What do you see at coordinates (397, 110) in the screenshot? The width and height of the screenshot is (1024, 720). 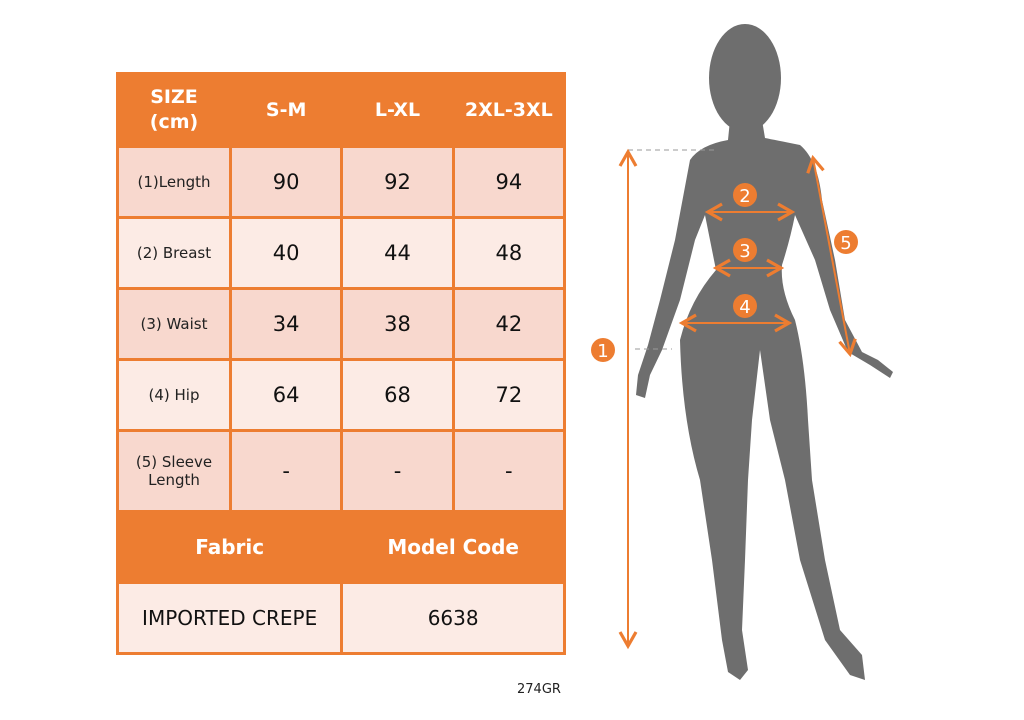 I see `size-header-lxl: L-XL` at bounding box center [397, 110].